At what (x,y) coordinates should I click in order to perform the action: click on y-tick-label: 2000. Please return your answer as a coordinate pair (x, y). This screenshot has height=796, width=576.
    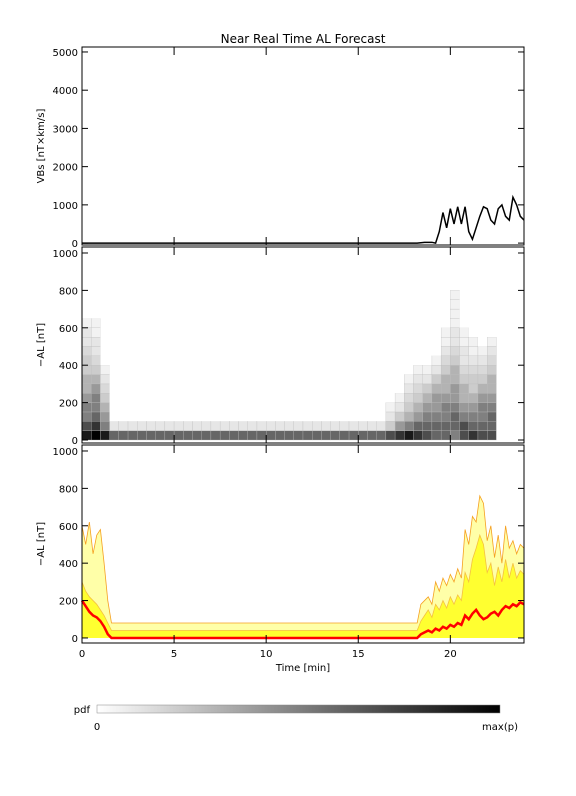
    Looking at the image, I should click on (65, 168).